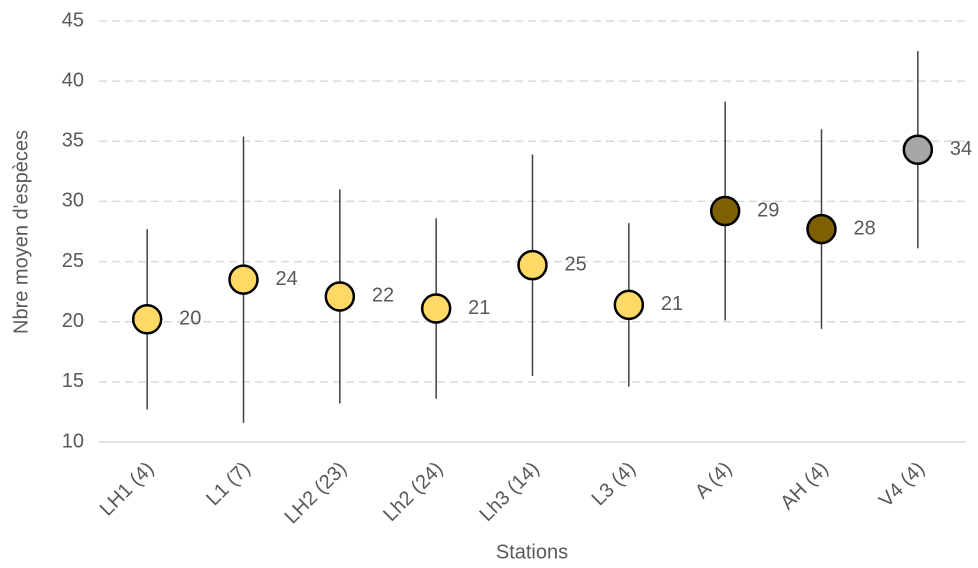  Describe the element at coordinates (576, 264) in the screenshot. I see `data-label: 25` at that location.